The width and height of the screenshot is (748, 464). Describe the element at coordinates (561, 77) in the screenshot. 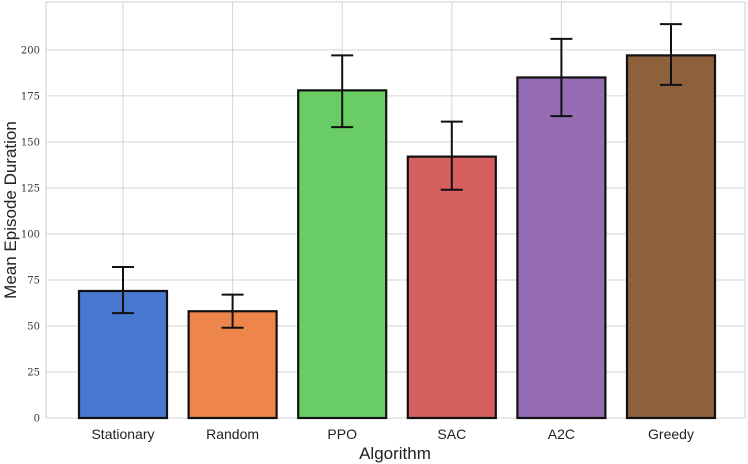

I see `error-bar-a2c` at that location.